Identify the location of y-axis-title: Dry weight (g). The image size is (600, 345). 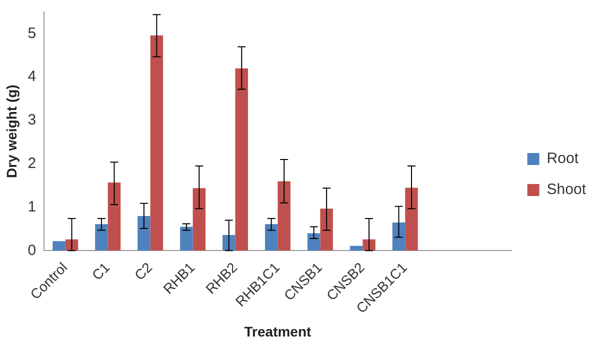
(11, 131).